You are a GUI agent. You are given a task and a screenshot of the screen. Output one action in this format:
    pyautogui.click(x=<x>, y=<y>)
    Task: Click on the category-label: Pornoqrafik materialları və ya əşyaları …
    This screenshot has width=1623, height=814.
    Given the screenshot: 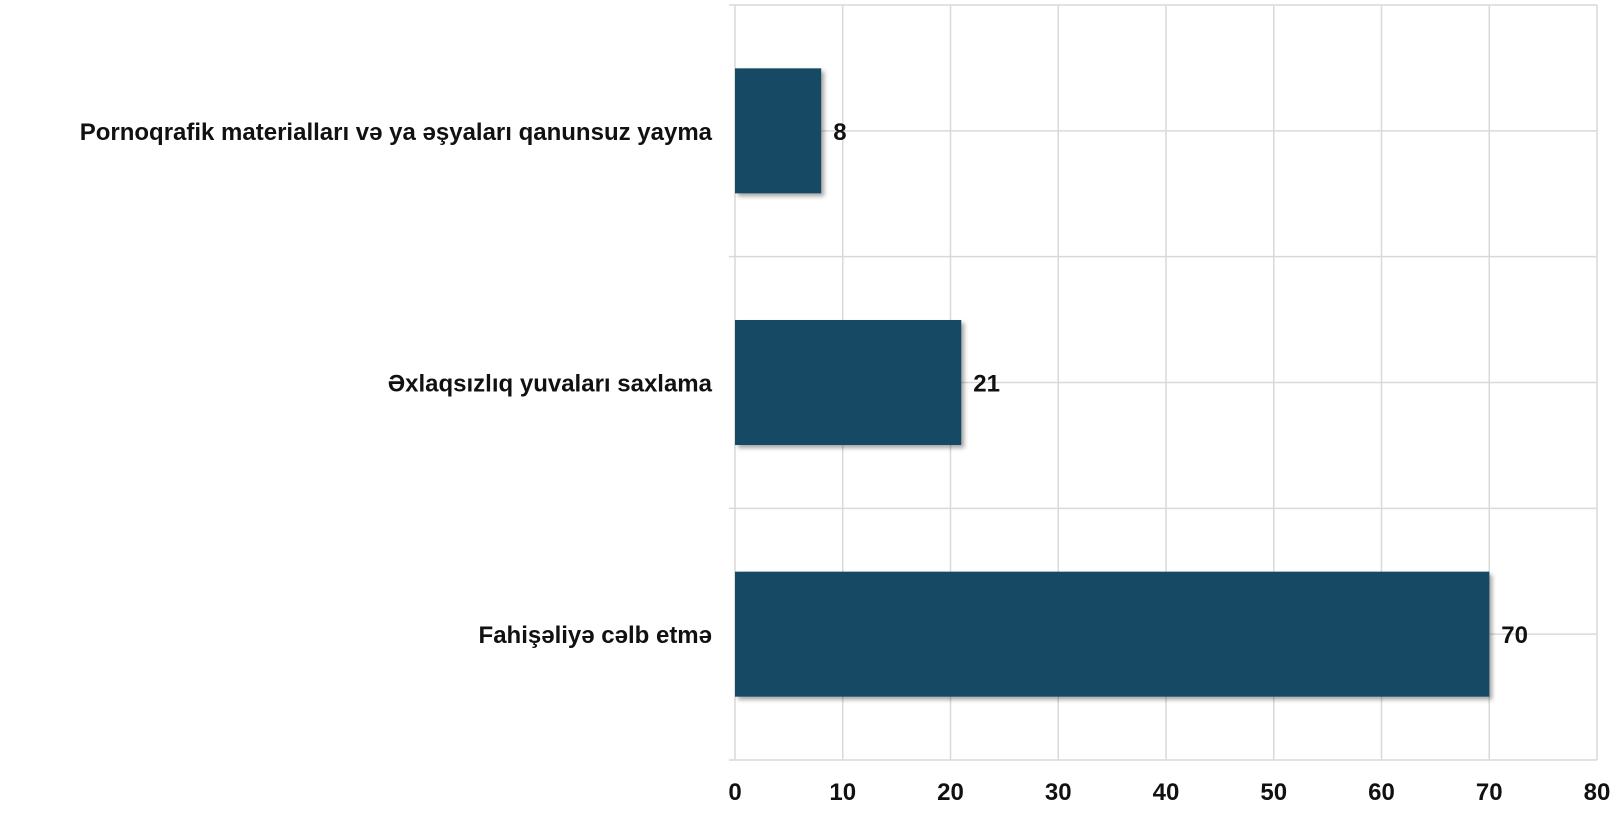 What is the action you would take?
    pyautogui.click(x=396, y=132)
    